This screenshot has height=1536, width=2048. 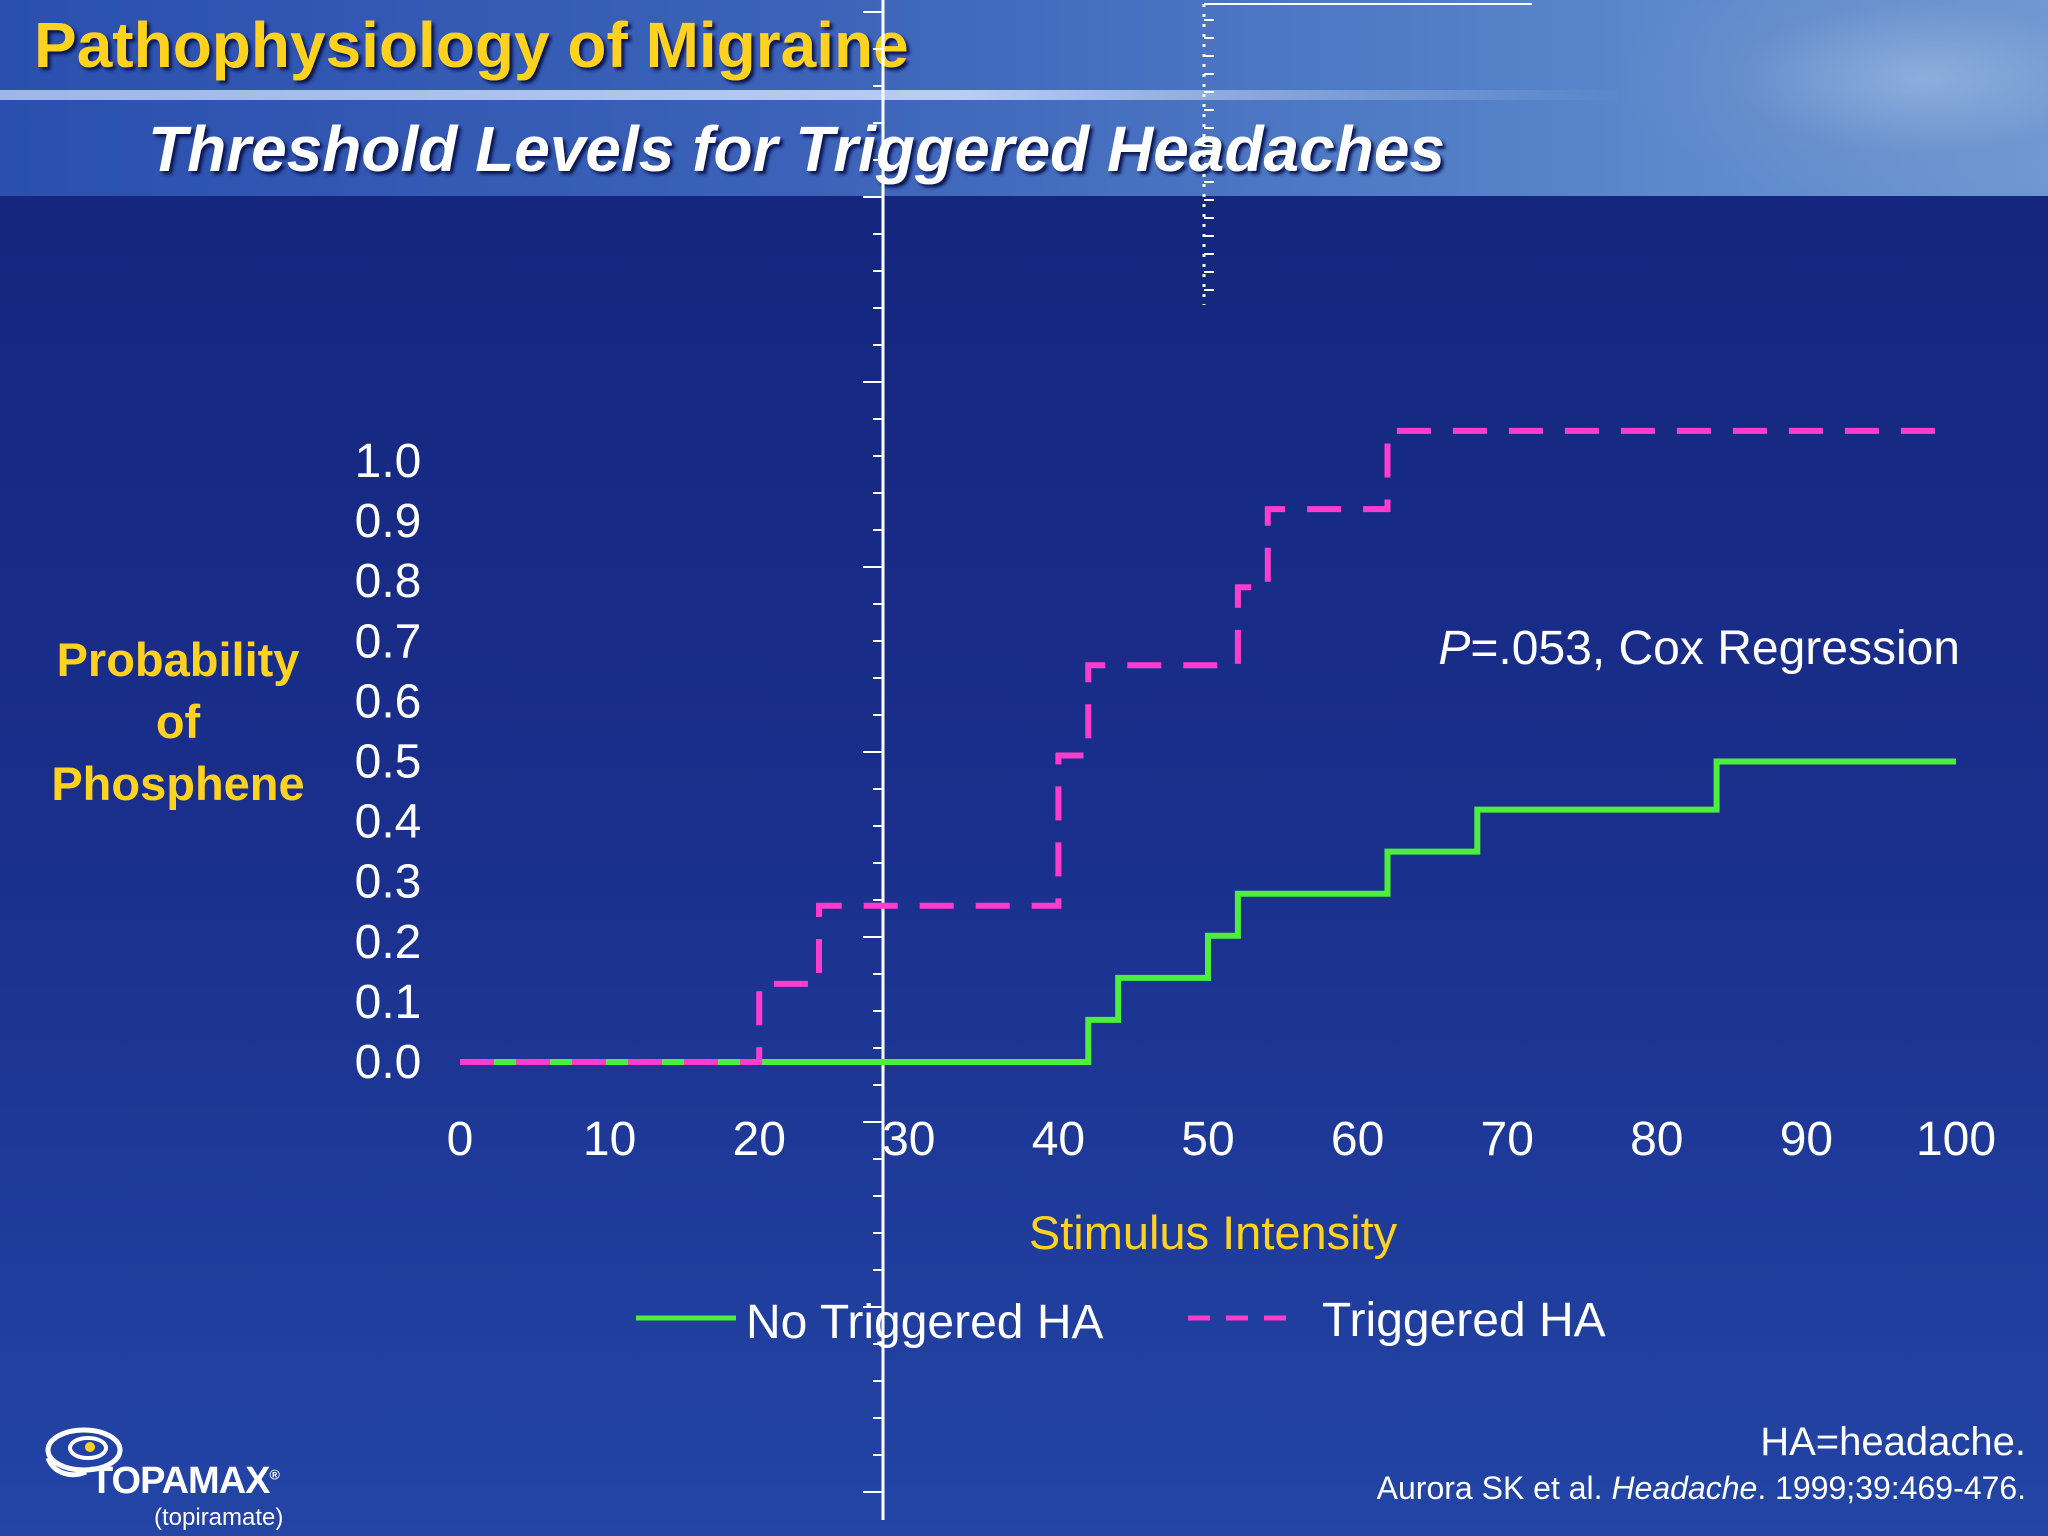 I want to click on y-axis-label-line: of, so click(x=178, y=721).